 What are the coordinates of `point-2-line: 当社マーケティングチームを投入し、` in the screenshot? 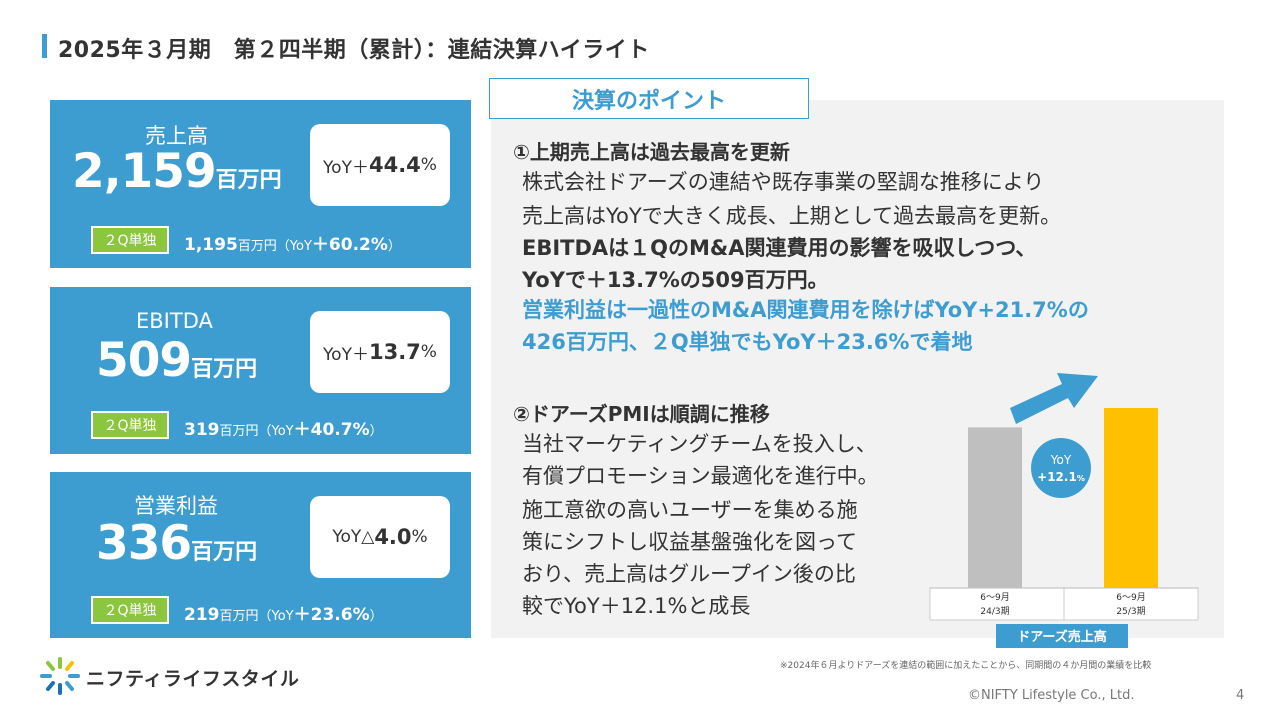 It's located at (699, 444).